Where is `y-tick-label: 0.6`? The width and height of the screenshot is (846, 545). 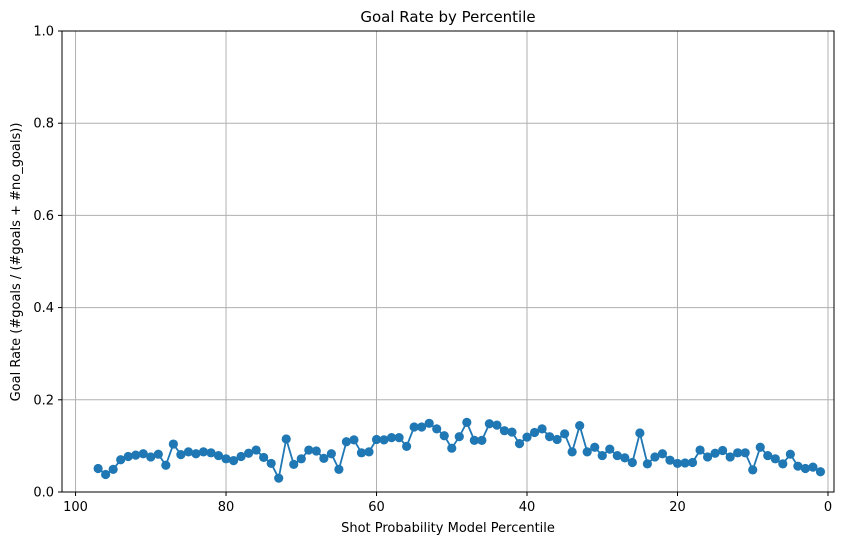
y-tick-label: 0.6 is located at coordinates (43, 216).